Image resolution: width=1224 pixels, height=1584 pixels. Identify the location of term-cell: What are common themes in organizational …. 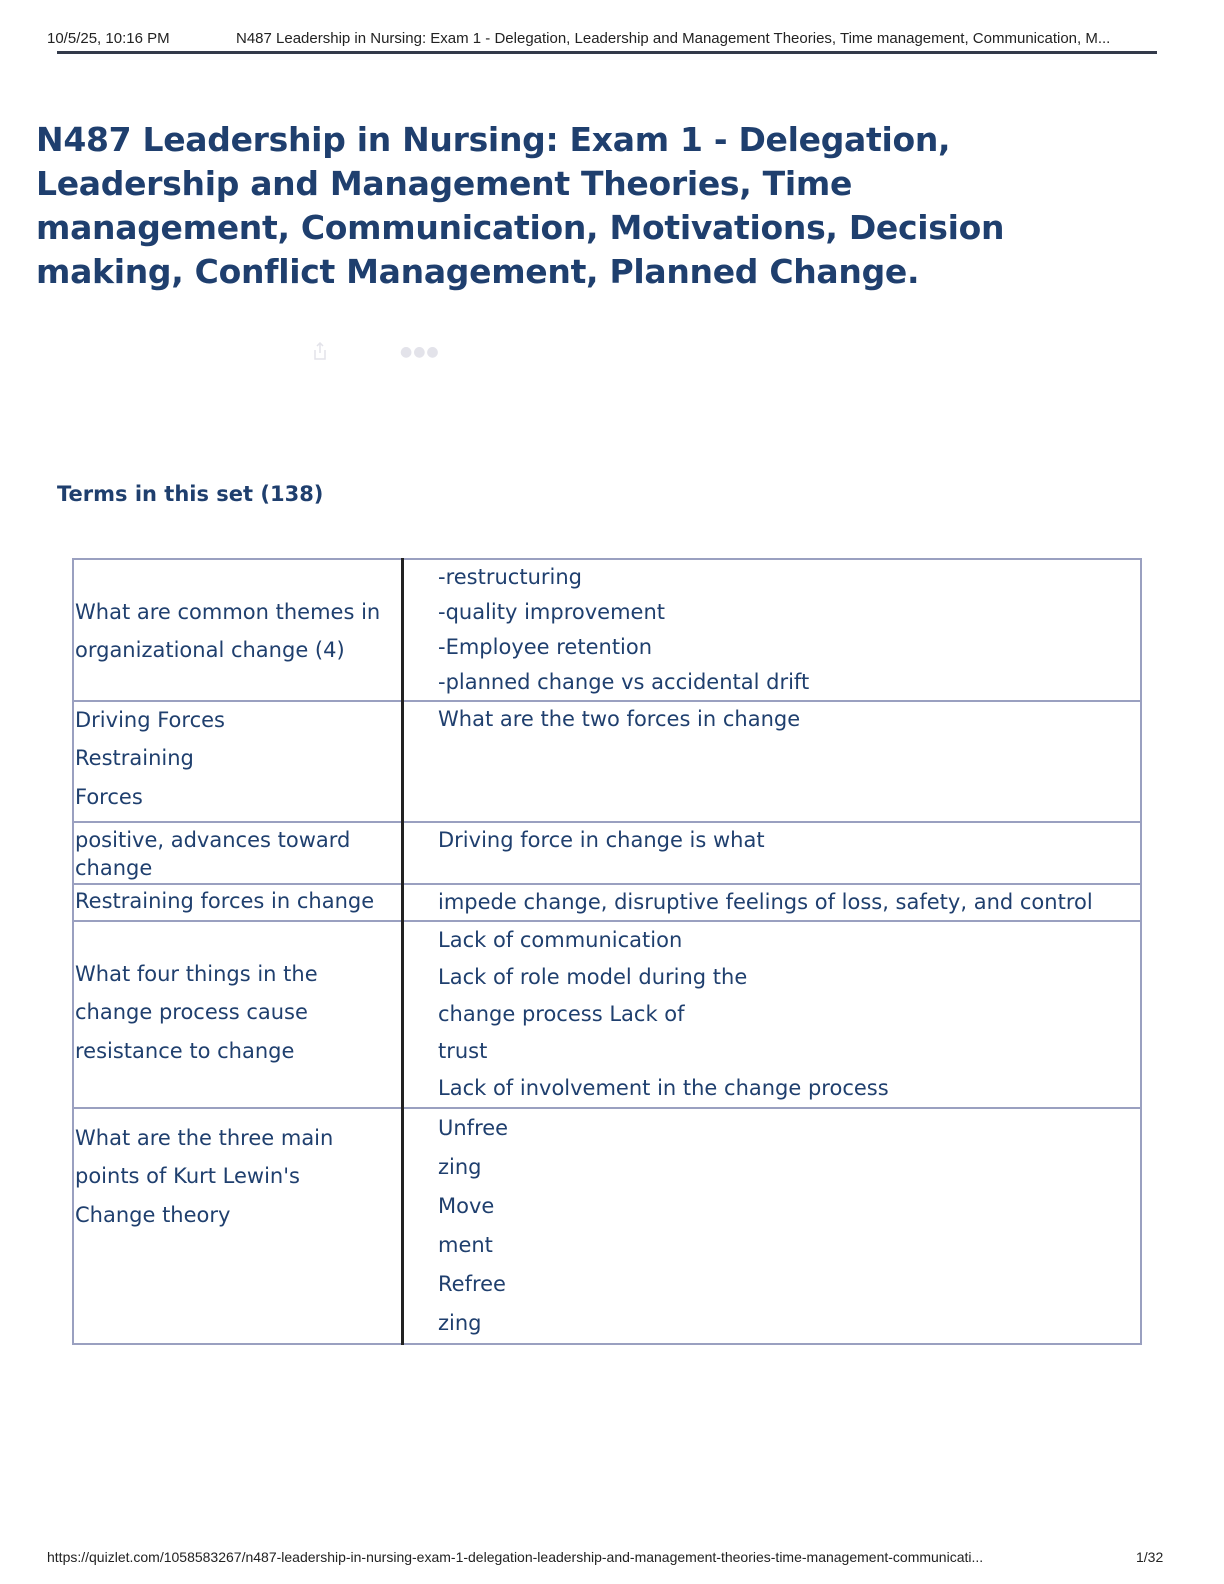
(238, 630).